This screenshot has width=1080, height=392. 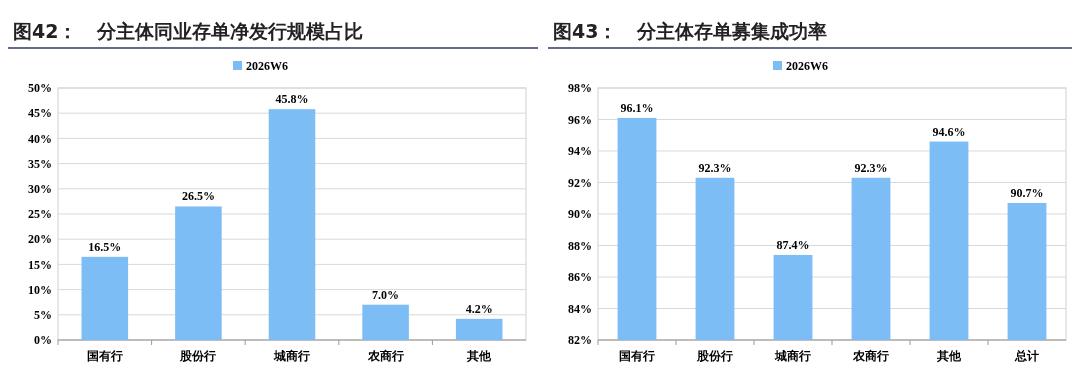 What do you see at coordinates (1027, 192) in the screenshot?
I see `data-label: 90.7%` at bounding box center [1027, 192].